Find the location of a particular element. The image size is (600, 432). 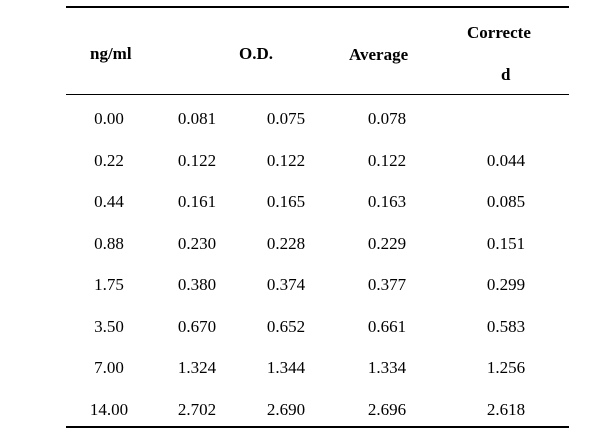

header-average: Average is located at coordinates (379, 54).